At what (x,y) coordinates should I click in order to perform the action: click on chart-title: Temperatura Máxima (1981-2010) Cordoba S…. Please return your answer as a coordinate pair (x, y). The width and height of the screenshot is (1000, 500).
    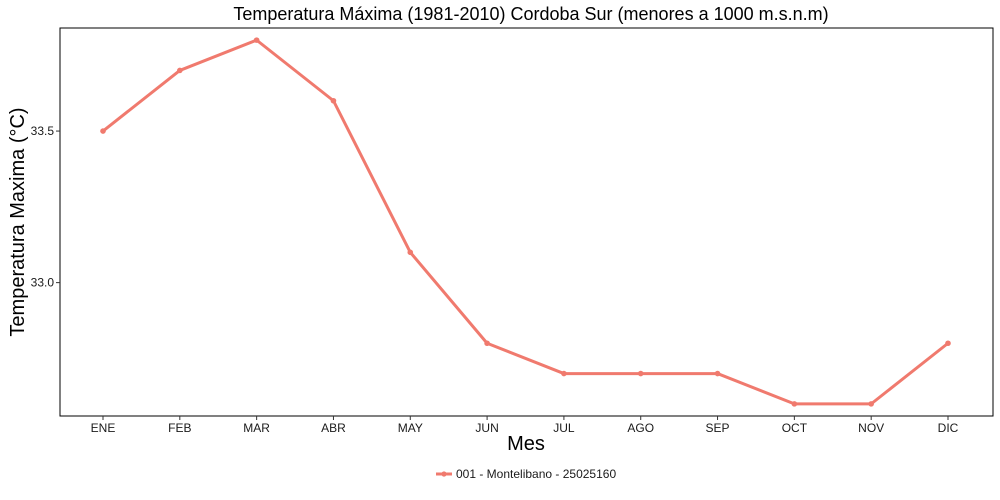
    Looking at the image, I should click on (530, 14).